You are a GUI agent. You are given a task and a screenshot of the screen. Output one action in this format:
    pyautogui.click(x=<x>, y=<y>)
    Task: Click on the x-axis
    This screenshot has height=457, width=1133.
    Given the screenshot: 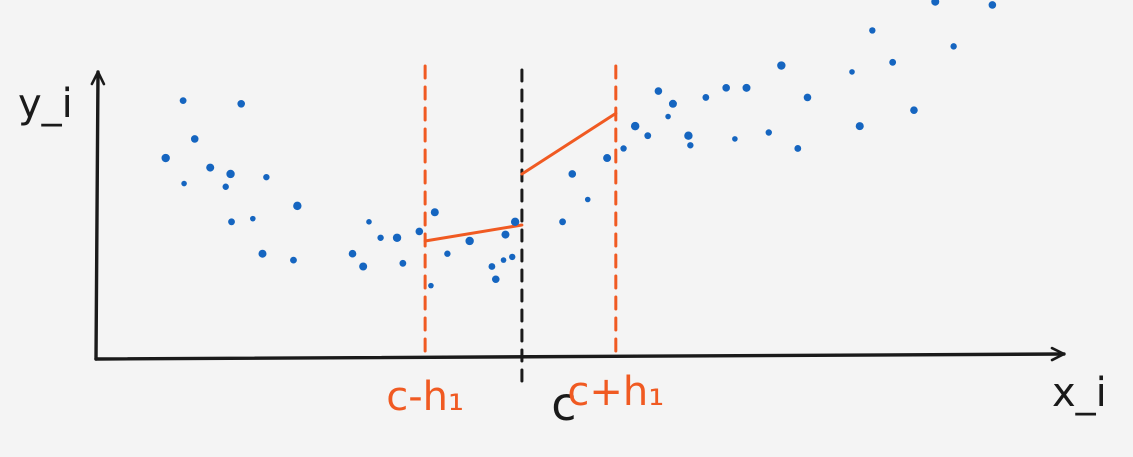 What is the action you would take?
    pyautogui.click(x=580, y=354)
    